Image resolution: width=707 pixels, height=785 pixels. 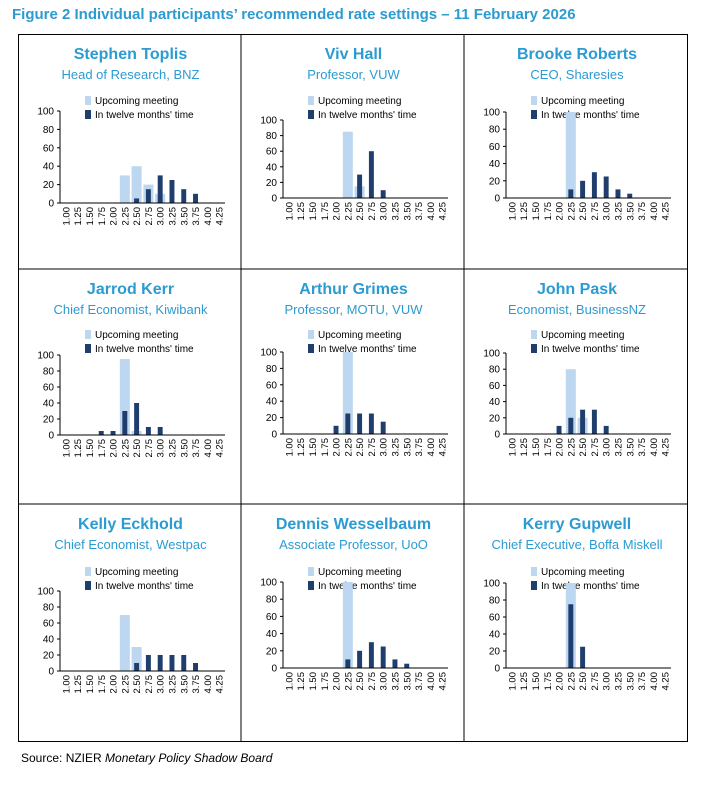 I want to click on participant-name: Stephen Toplis, so click(x=130, y=54).